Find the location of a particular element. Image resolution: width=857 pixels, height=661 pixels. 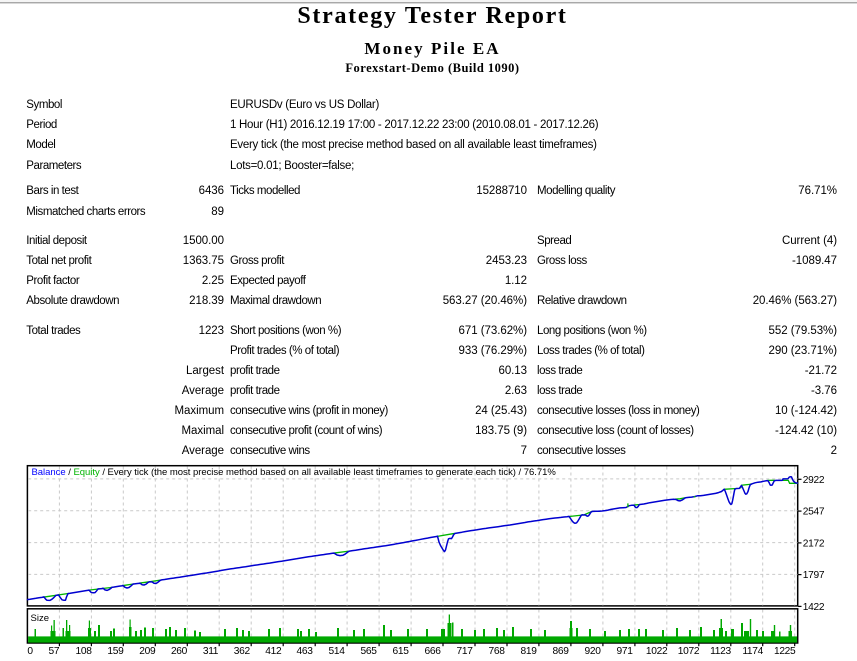

svg-text: 2547 is located at coordinates (814, 512).